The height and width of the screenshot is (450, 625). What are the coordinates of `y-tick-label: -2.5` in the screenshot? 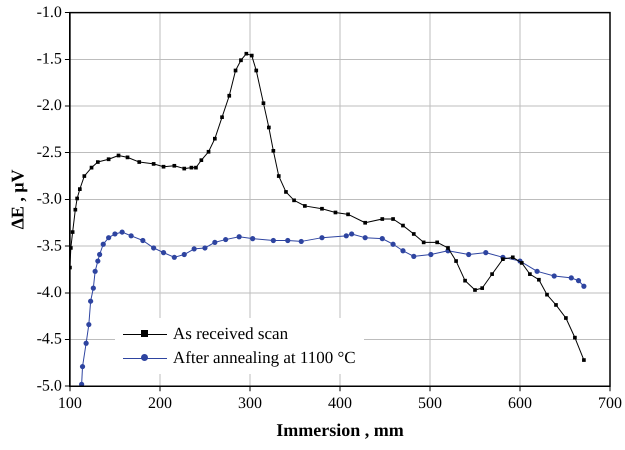 It's located at (49, 152).